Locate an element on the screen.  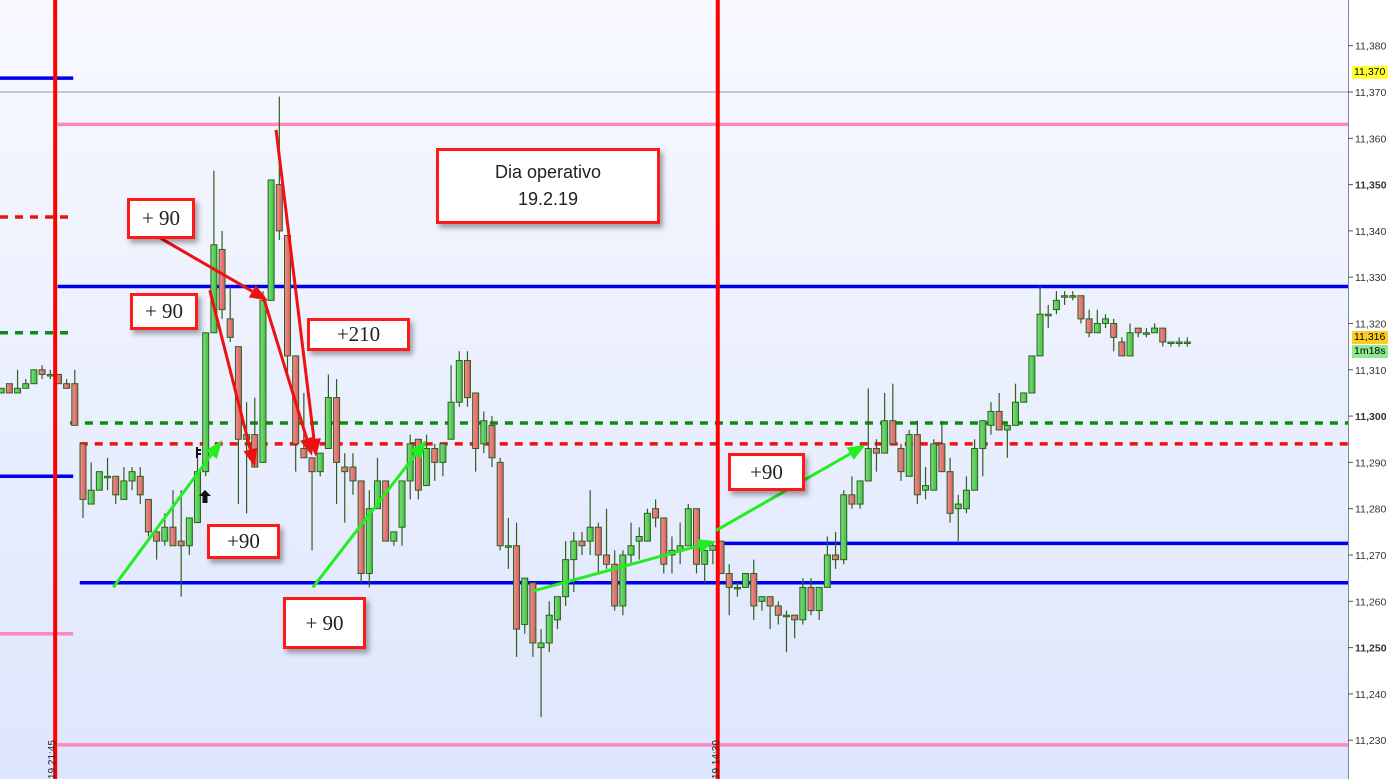
signal-marker-icon is located at coordinates (198, 452).